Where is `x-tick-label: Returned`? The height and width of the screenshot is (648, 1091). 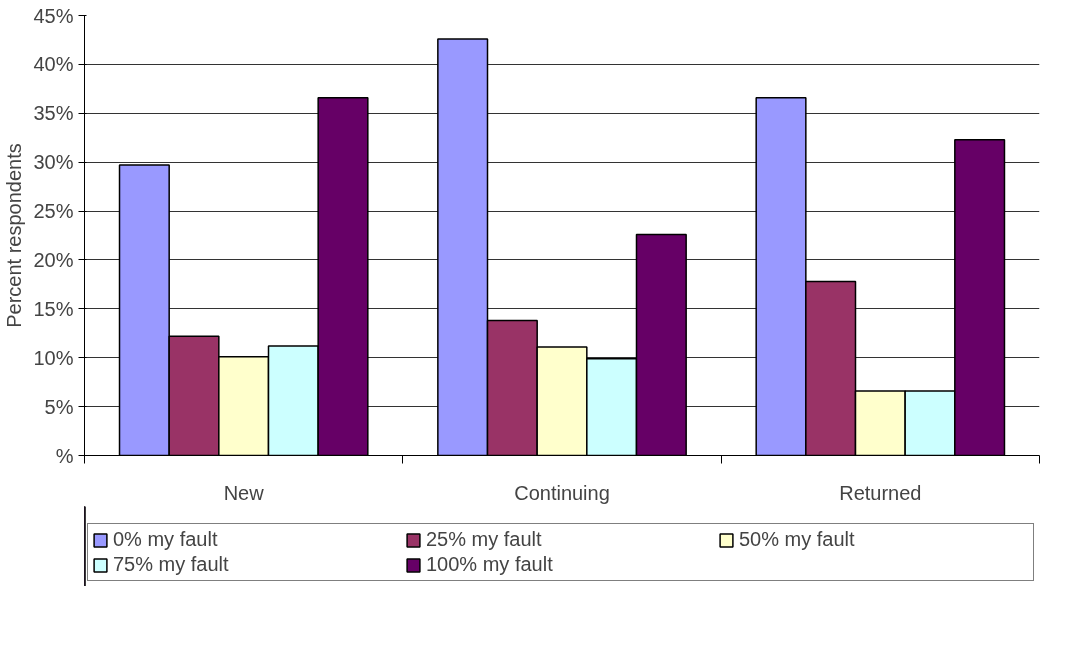
x-tick-label: Returned is located at coordinates (880, 492).